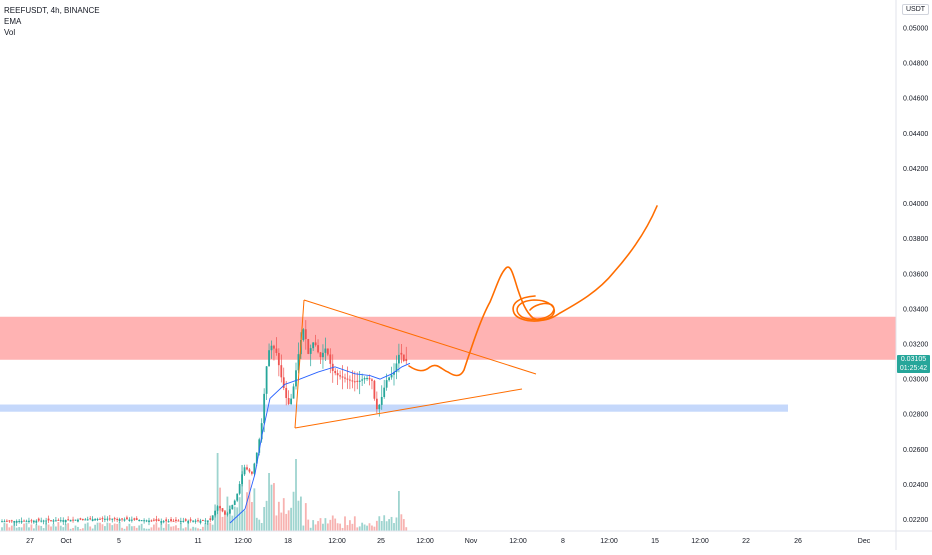 This screenshot has height=555, width=932. What do you see at coordinates (52, 10) in the screenshot?
I see `symbol-label: REEFUSDT, 4h, BINANCE` at bounding box center [52, 10].